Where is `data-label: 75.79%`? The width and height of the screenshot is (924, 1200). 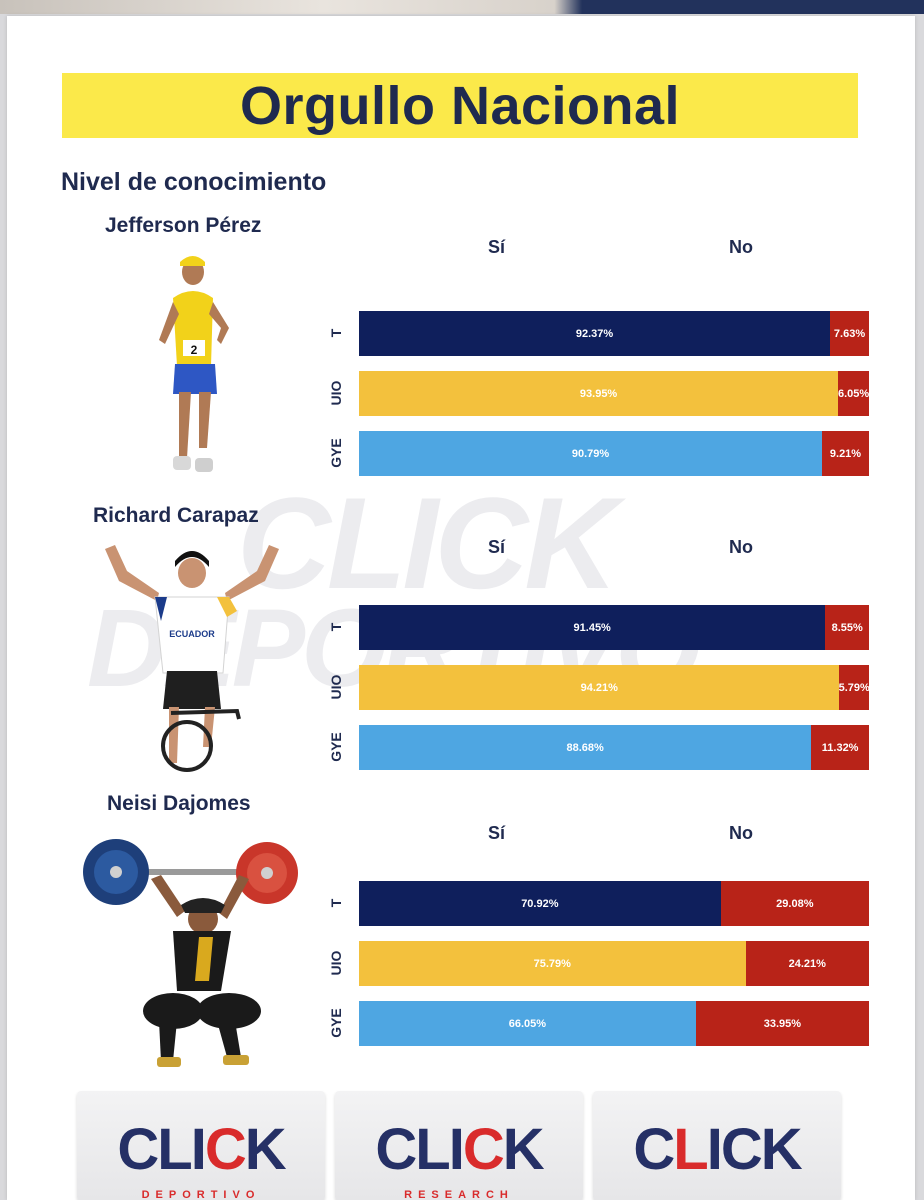
data-label: 75.79% is located at coordinates (552, 963).